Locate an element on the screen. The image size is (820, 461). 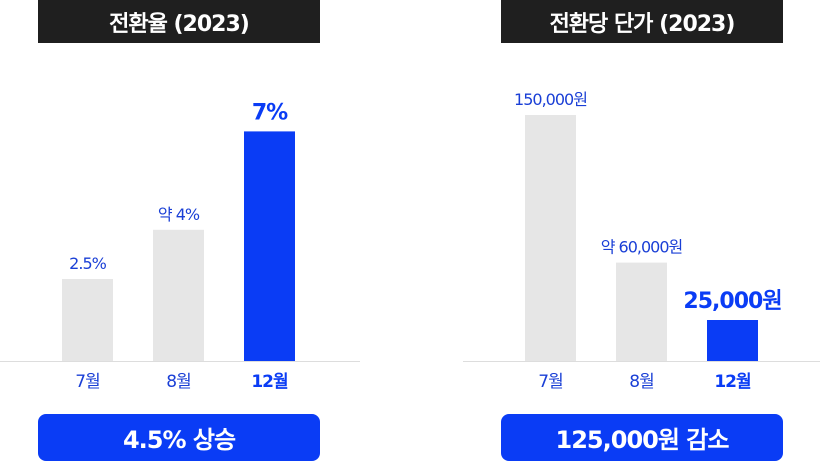
data-label: 약 4% is located at coordinates (179, 214).